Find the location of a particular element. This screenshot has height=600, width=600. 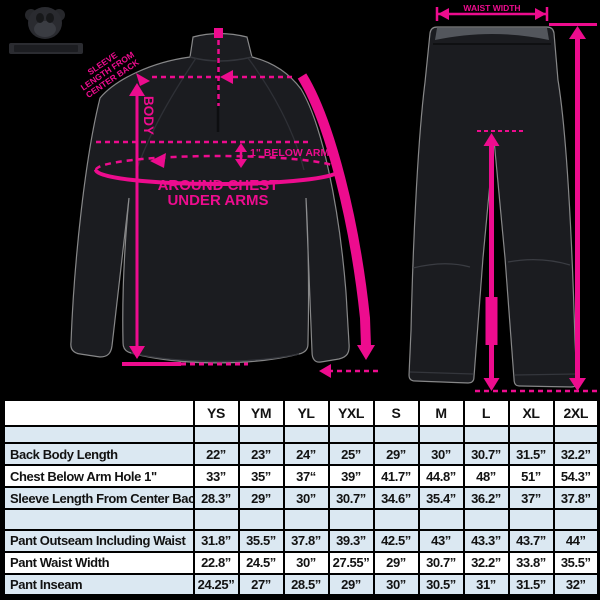

gorilla-mascot-logo-icon is located at coordinates (46, 30).